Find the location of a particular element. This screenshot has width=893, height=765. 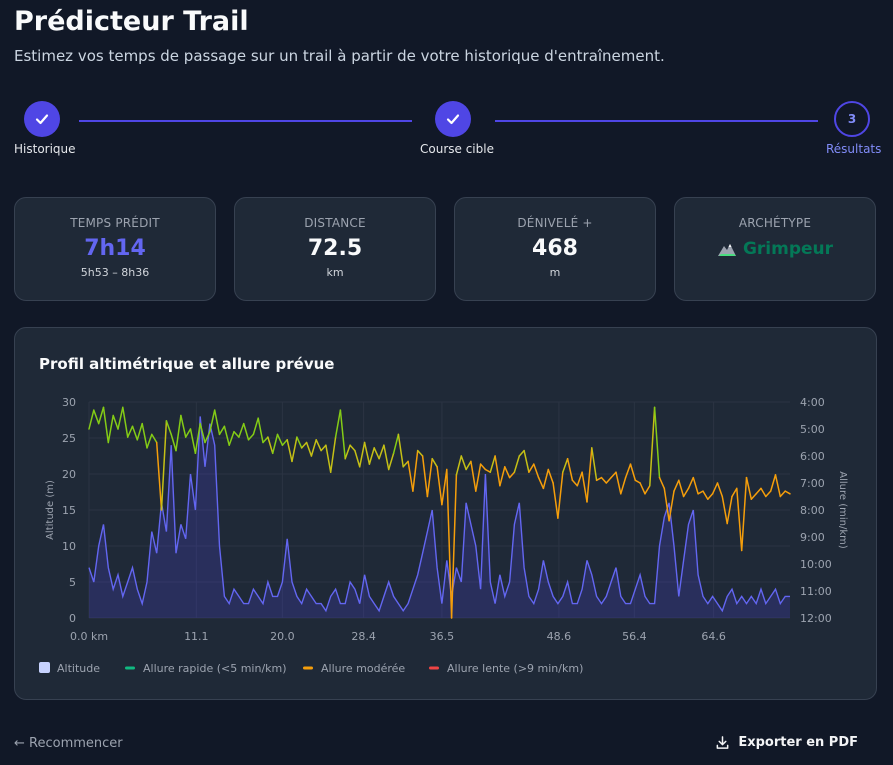

step-1-circle is located at coordinates (42, 119).